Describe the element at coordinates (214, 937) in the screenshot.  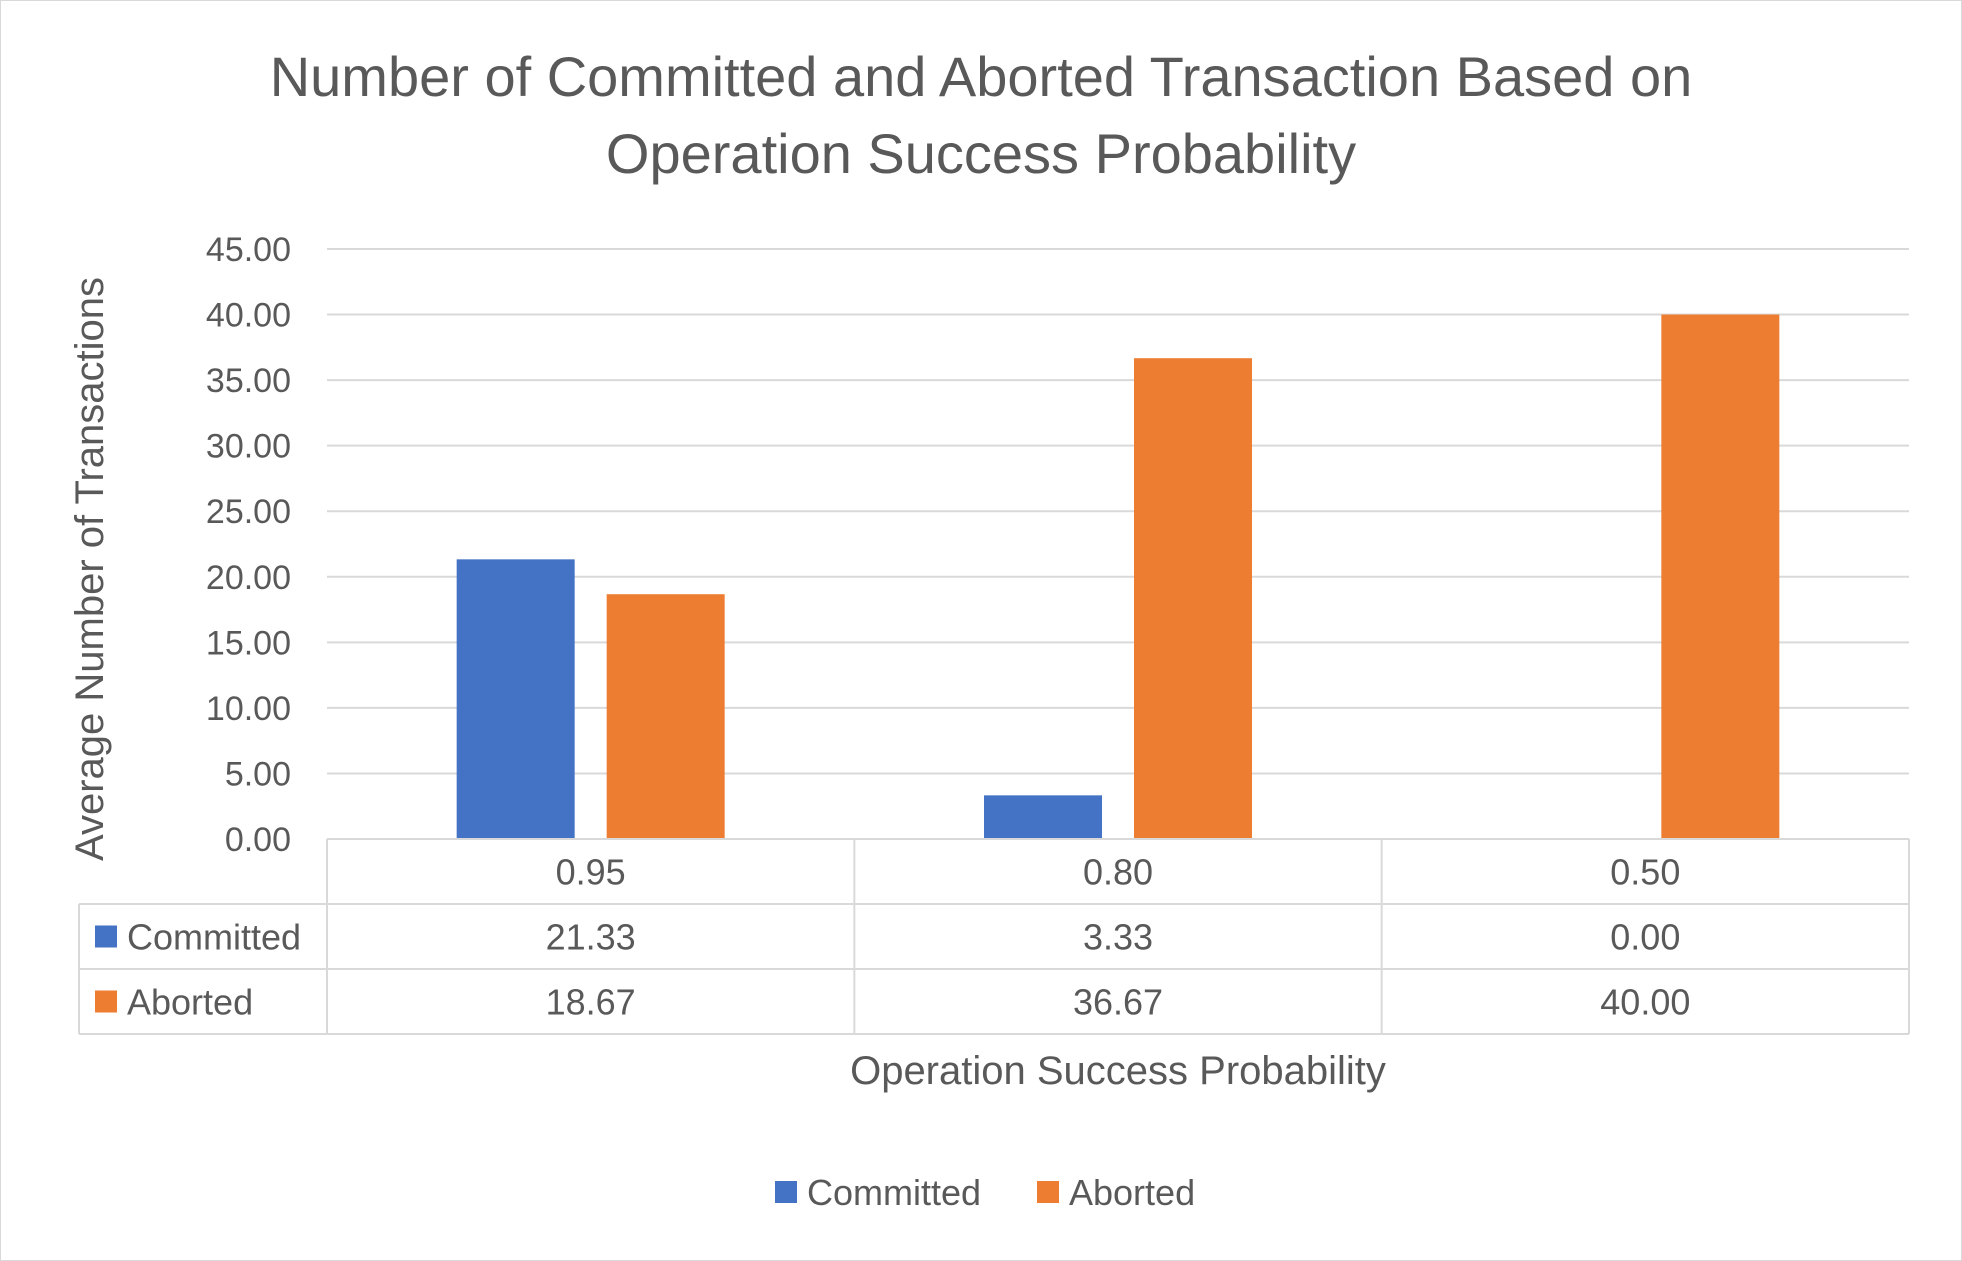
I see `table-row-label: Committed` at that location.